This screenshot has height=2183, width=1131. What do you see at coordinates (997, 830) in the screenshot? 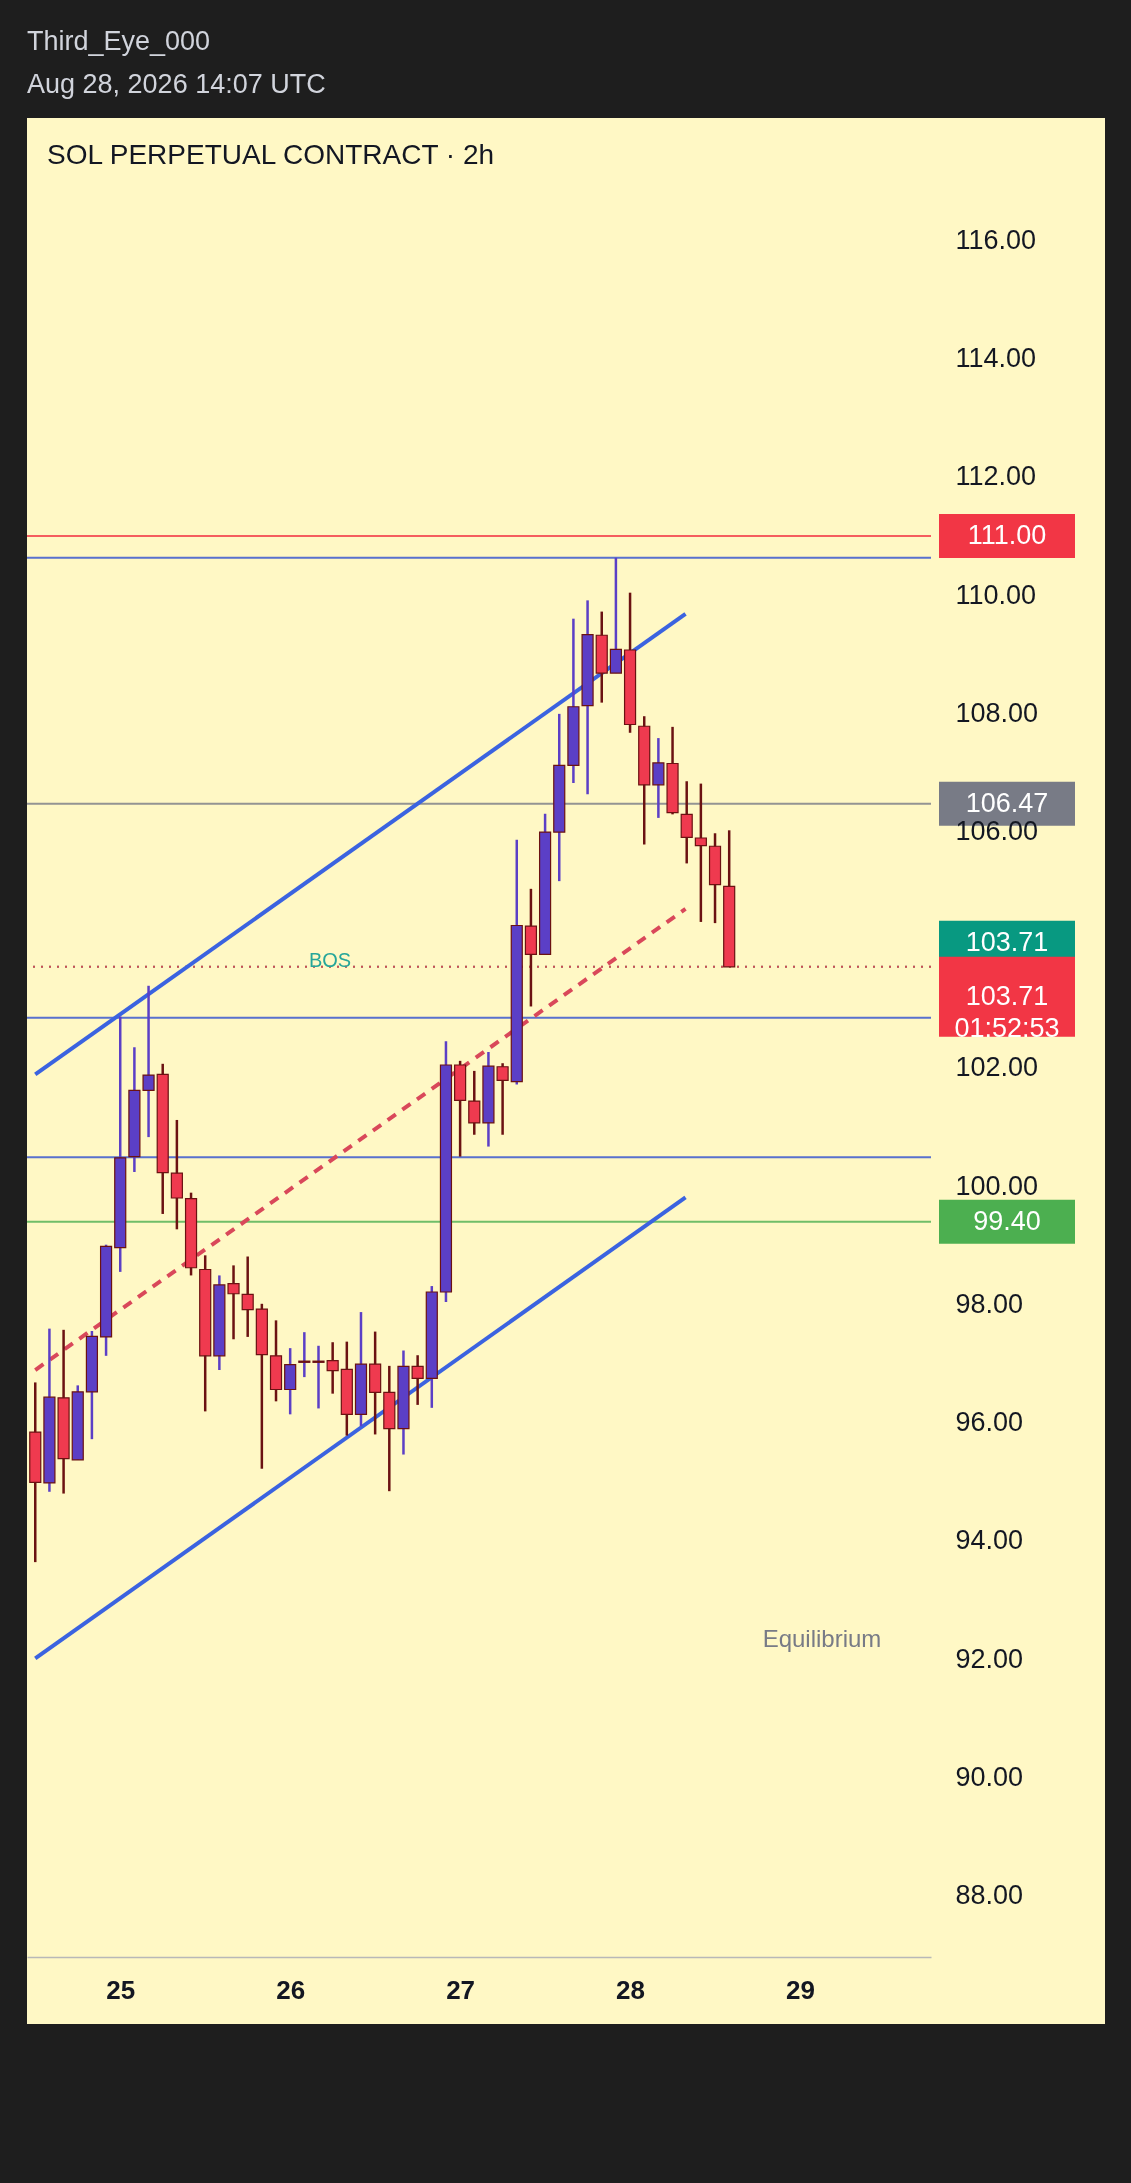
I see `y-tick-label: 106.00` at bounding box center [997, 830].